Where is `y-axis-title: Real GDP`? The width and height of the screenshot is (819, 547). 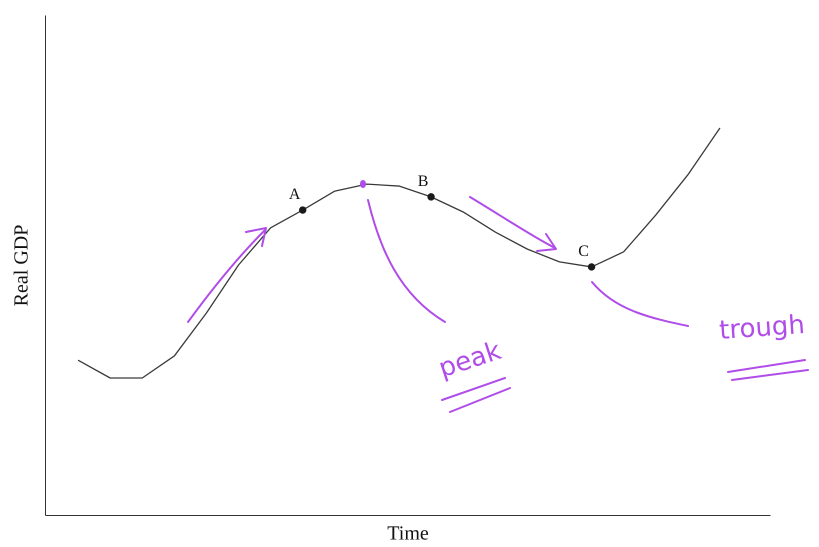
y-axis-title: Real GDP is located at coordinates (21, 265).